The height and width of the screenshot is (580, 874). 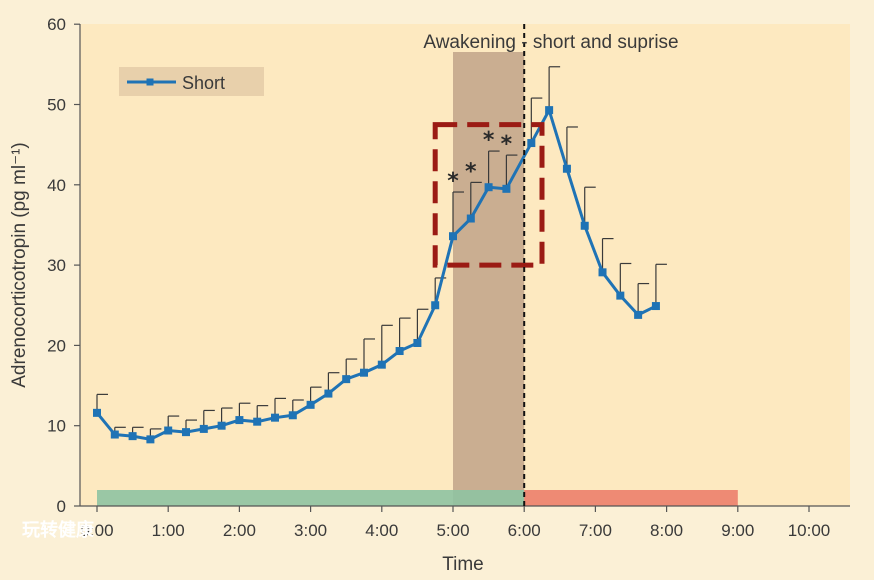 I want to click on x-tick-label: 9:00, so click(x=737, y=530).